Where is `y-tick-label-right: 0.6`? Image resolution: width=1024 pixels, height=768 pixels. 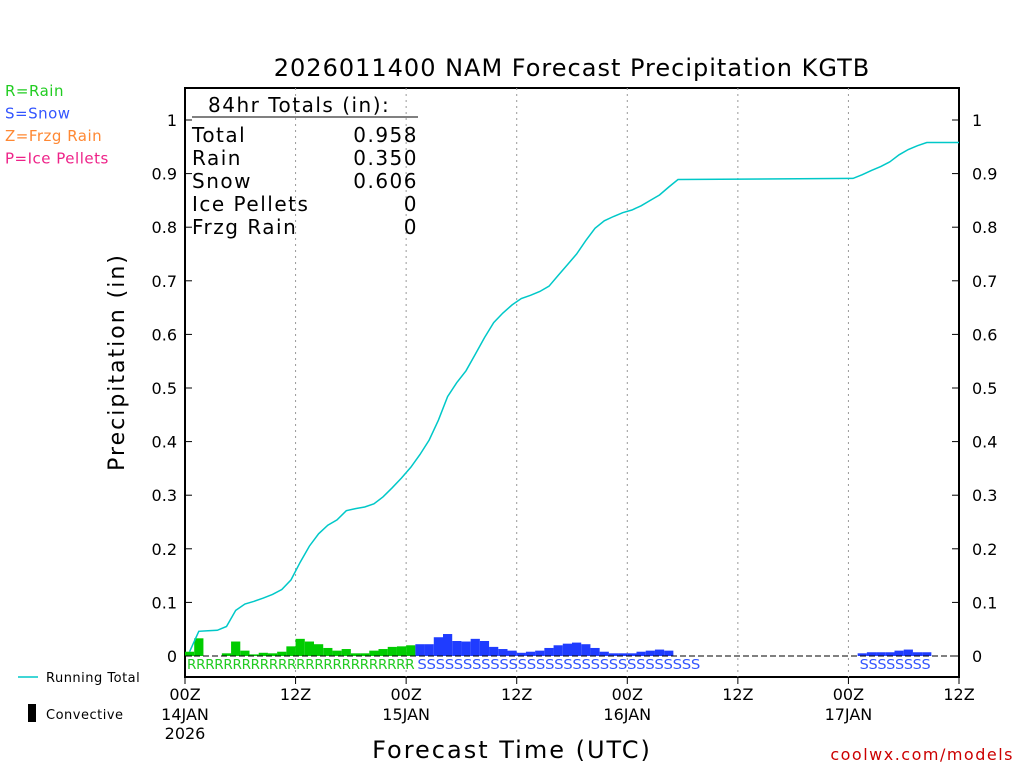 y-tick-label-right: 0.6 is located at coordinates (984, 334).